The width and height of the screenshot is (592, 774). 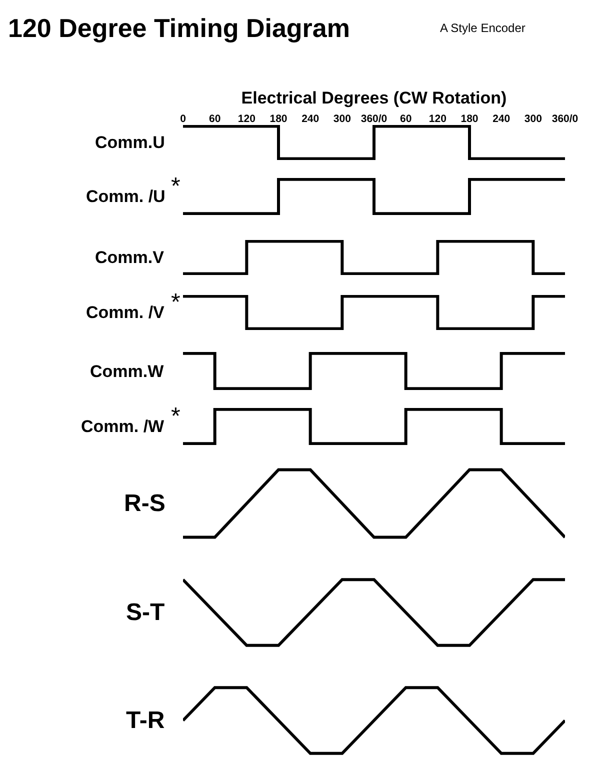 I want to click on y-axis-title: Comm. /W, so click(x=123, y=426).